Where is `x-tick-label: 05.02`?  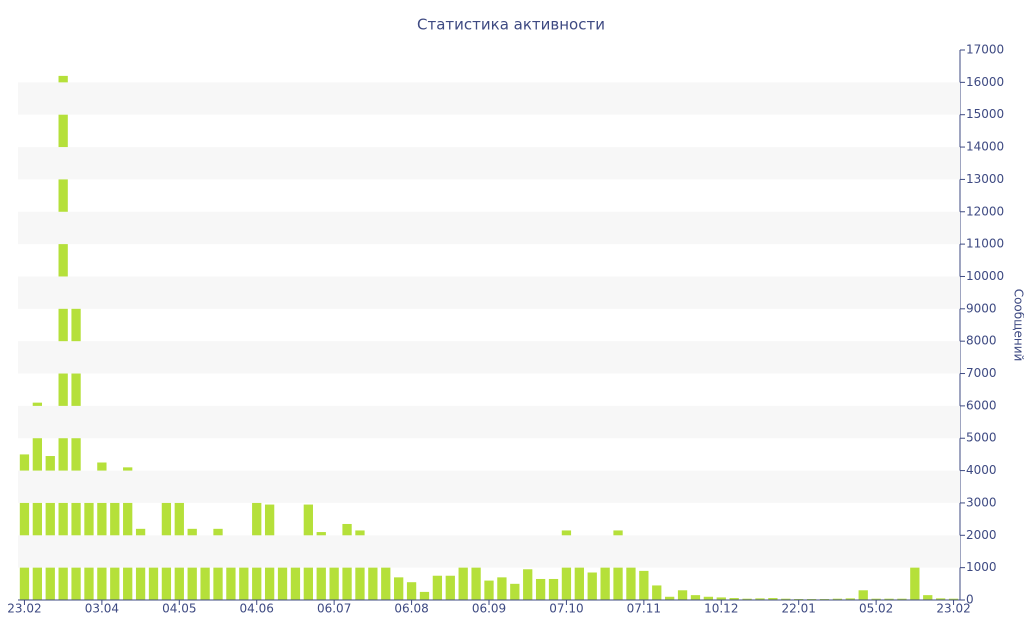 x-tick-label: 05.02 is located at coordinates (876, 609).